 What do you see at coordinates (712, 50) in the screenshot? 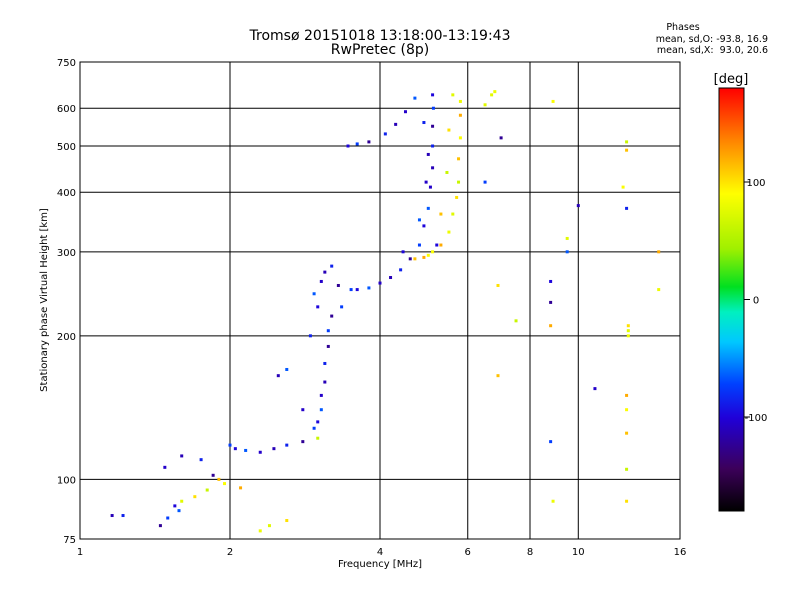
I see `phases-legend-x: mean, sd,X: 93.0, 20.6` at bounding box center [712, 50].